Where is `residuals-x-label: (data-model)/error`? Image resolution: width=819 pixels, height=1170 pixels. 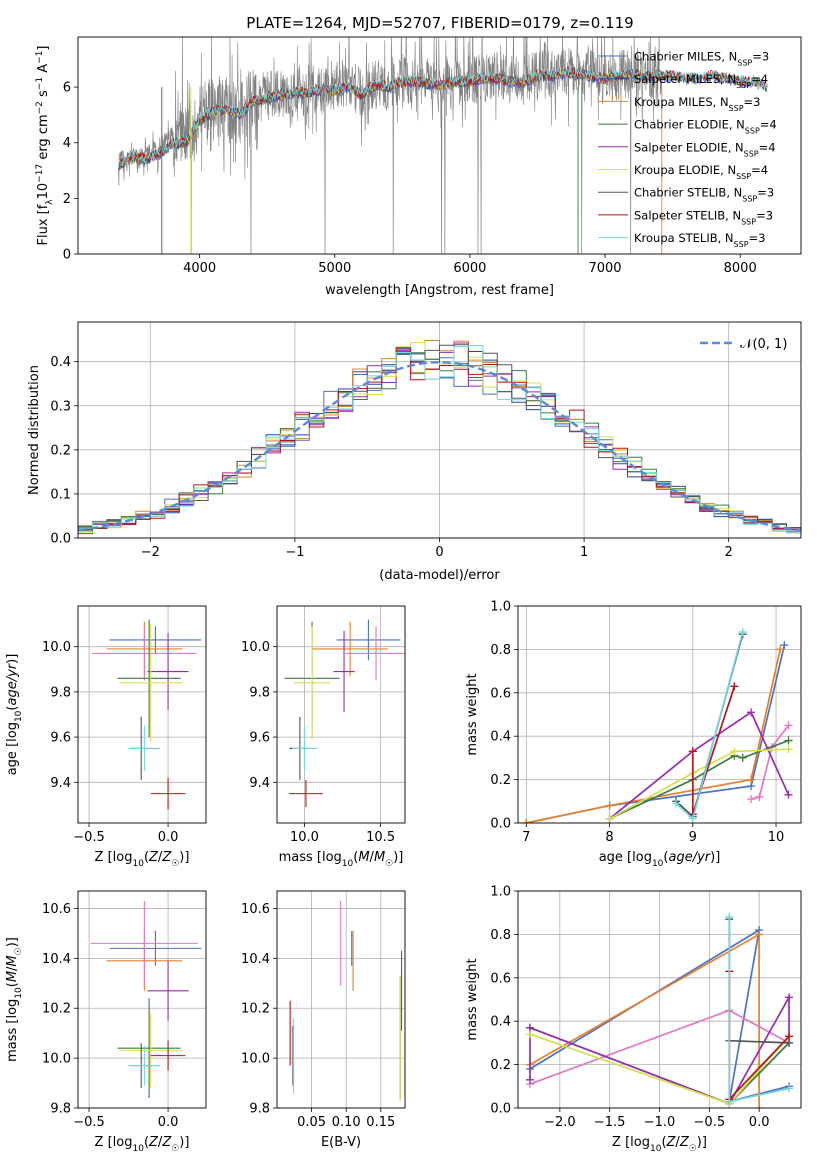
residuals-x-label: (data-model)/error is located at coordinates (439, 575).